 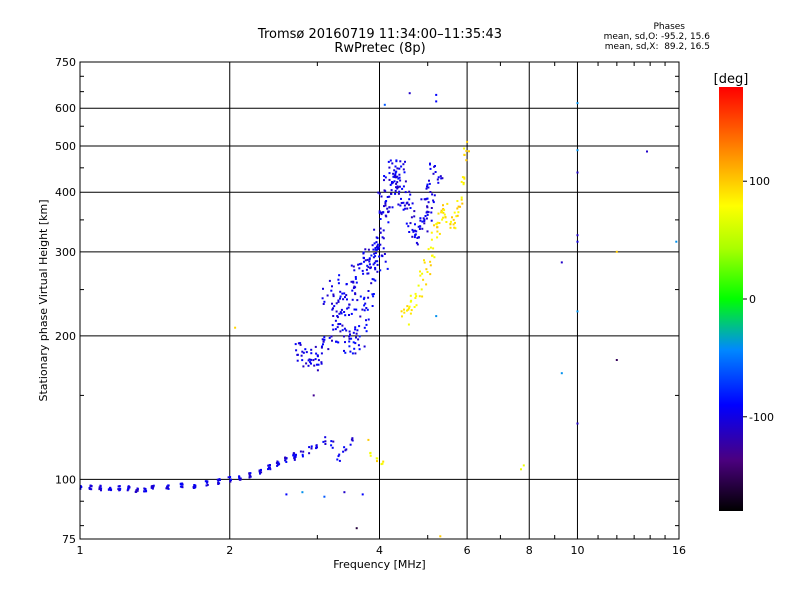 What do you see at coordinates (577, 550) in the screenshot?
I see `x-tick-label: 10` at bounding box center [577, 550].